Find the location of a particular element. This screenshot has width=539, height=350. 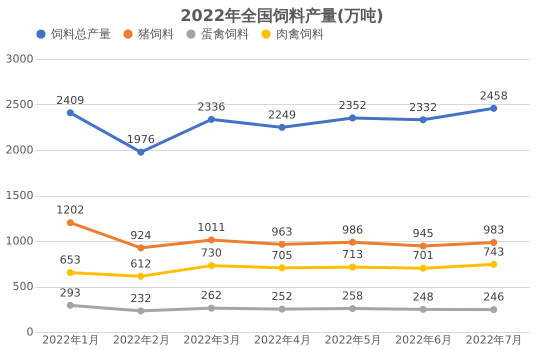

x-tick-label: 2022年5月 is located at coordinates (353, 340).